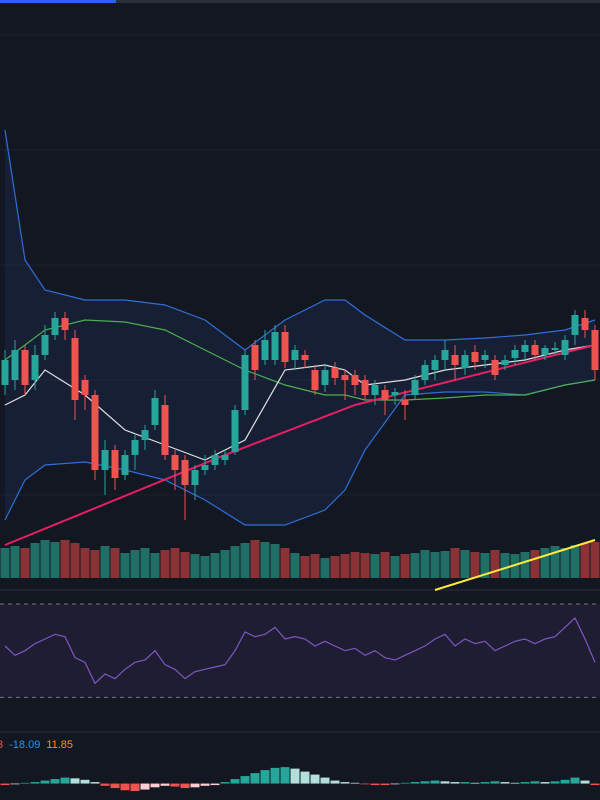  I want to click on rsi-band, so click(300, 651).